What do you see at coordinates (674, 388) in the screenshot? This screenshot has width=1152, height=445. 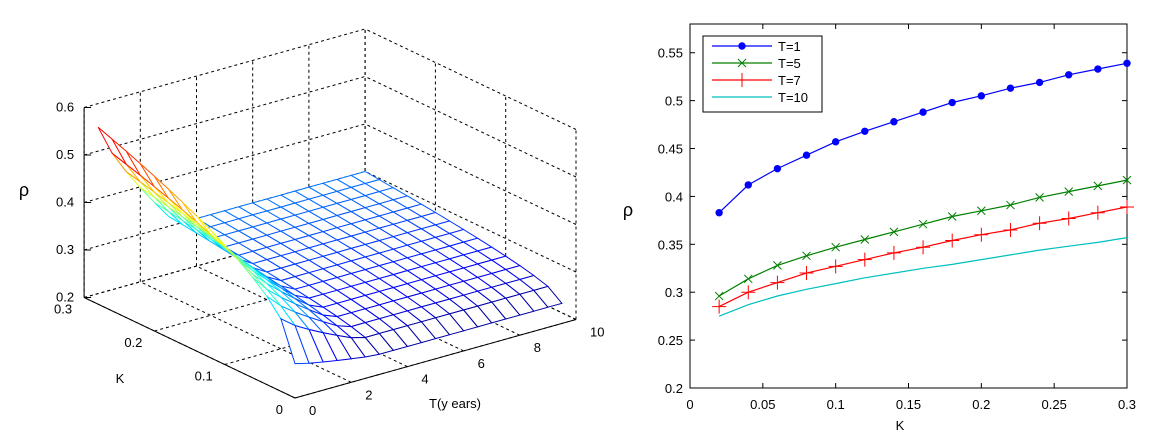 I see `y-tick-label: 0.2` at bounding box center [674, 388].